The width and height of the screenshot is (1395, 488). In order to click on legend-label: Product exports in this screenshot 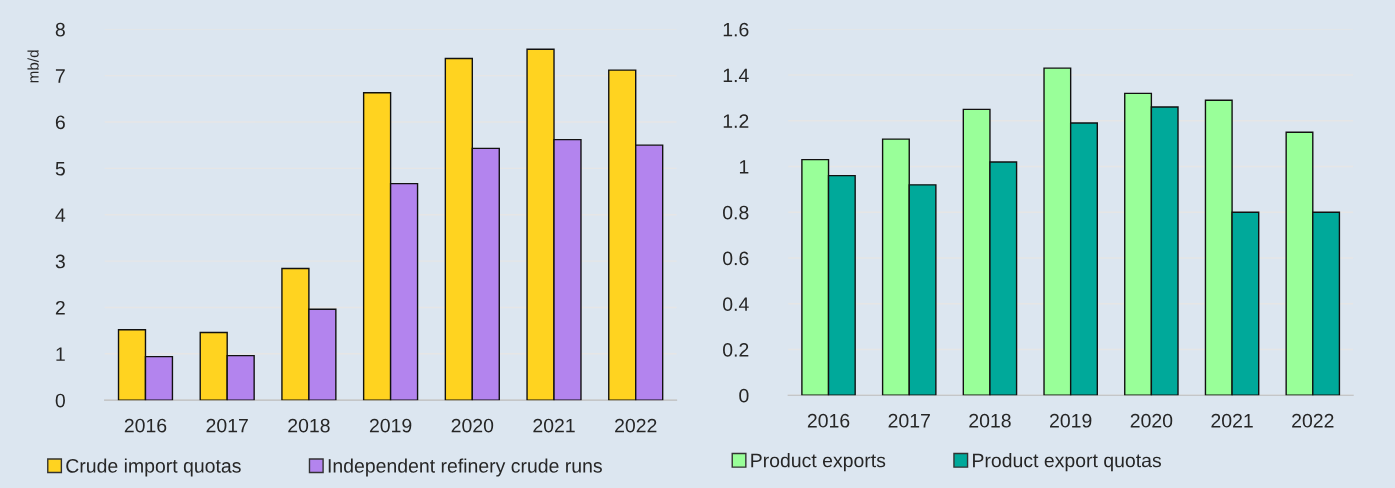, I will do `click(818, 462)`.